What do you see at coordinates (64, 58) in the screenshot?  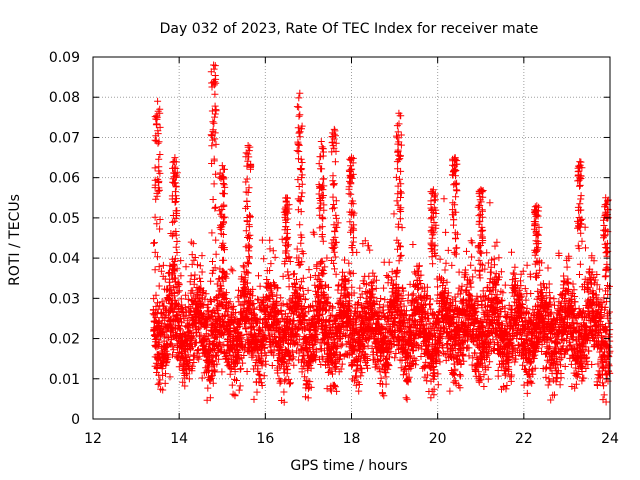 I see `y-tick-label: 0.09` at bounding box center [64, 58].